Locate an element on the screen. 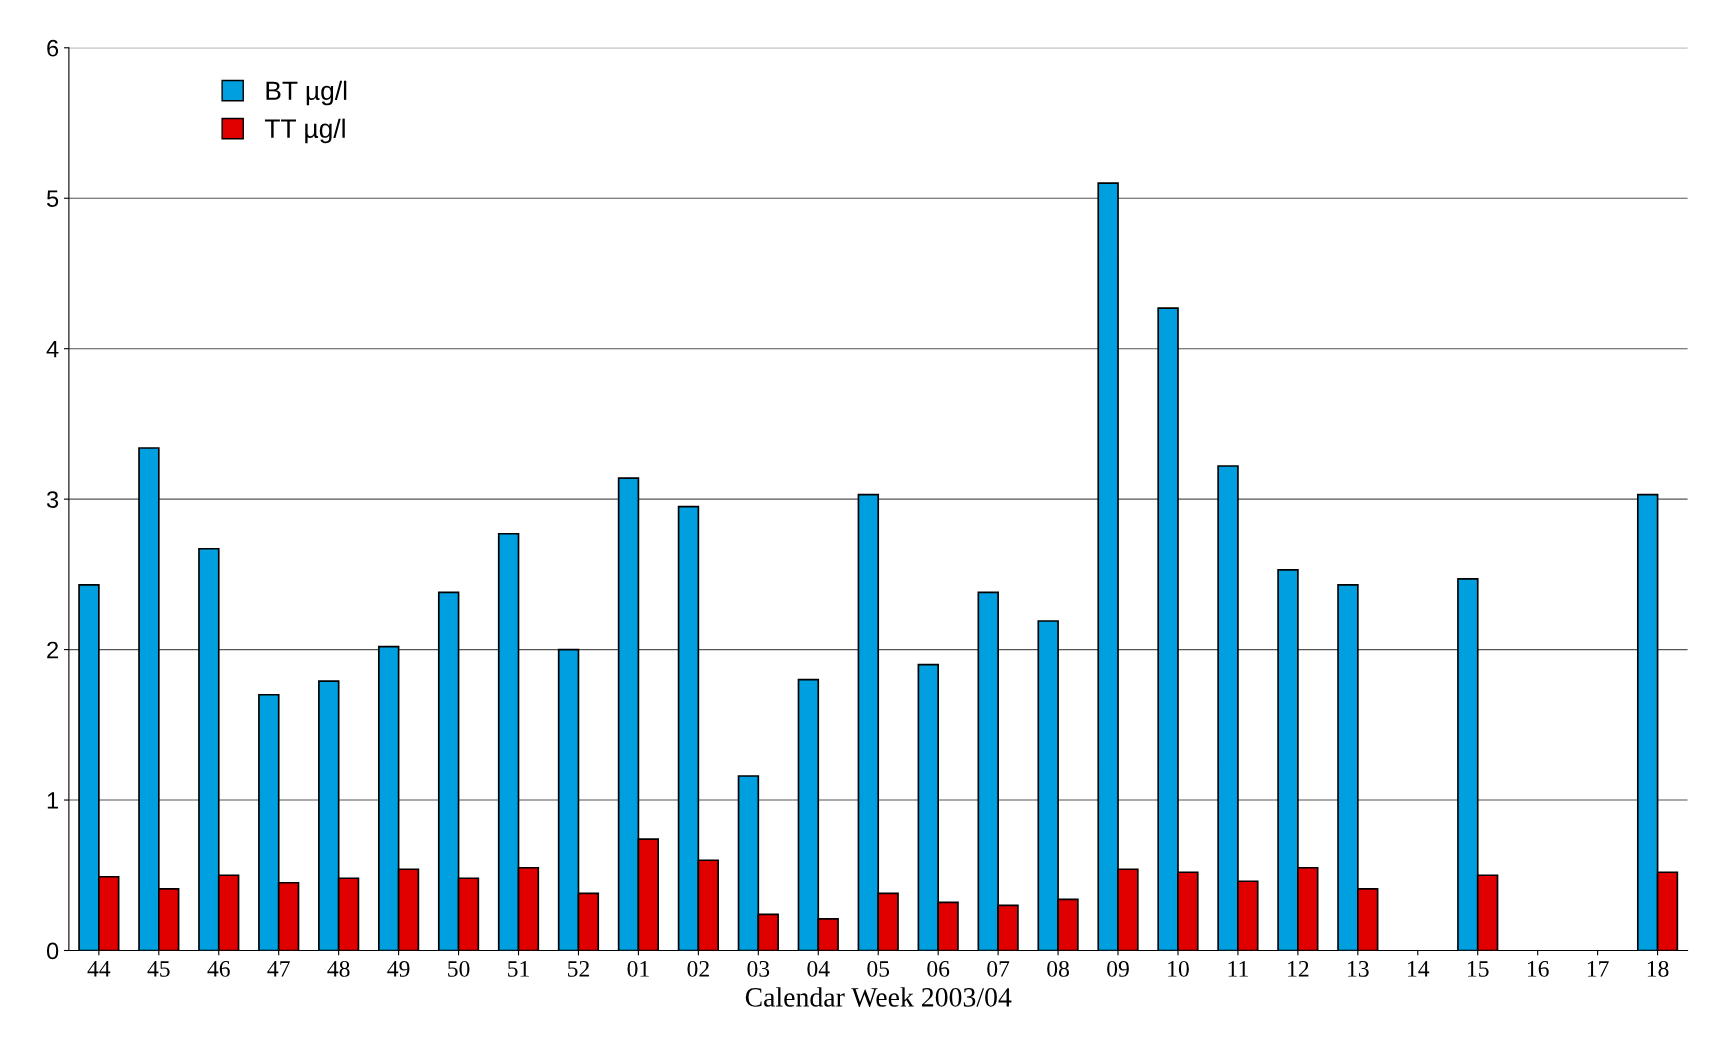  x-tick-label: 52 is located at coordinates (578, 968).